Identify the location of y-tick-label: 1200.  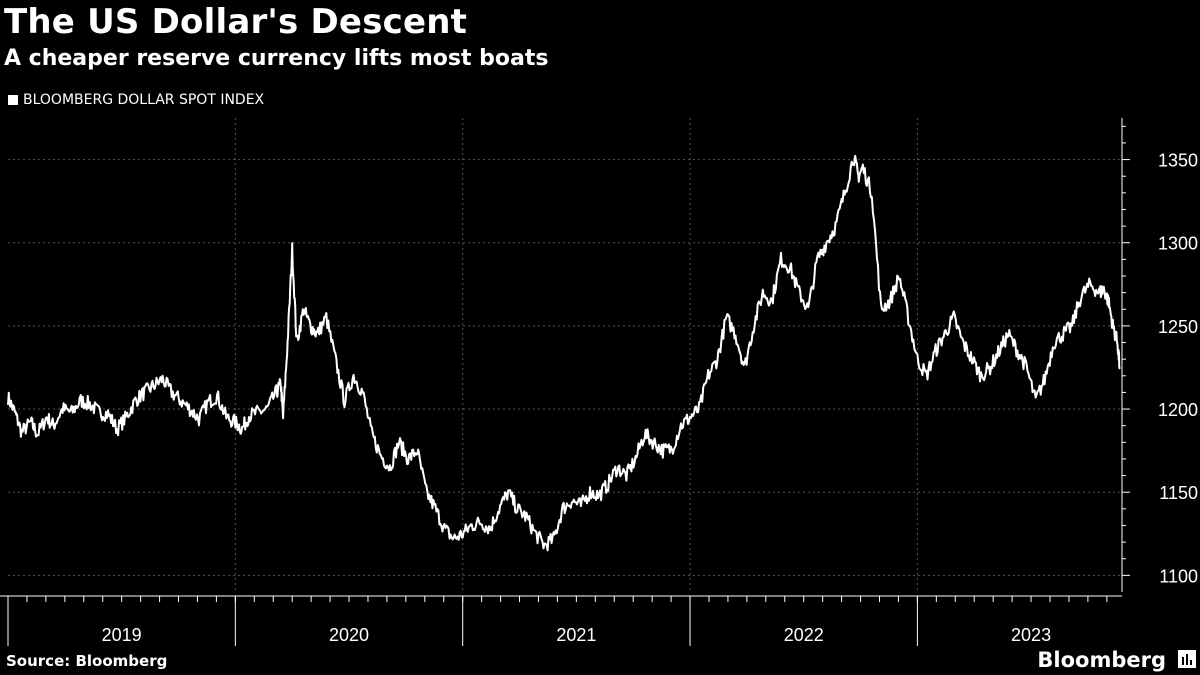
(1178, 410).